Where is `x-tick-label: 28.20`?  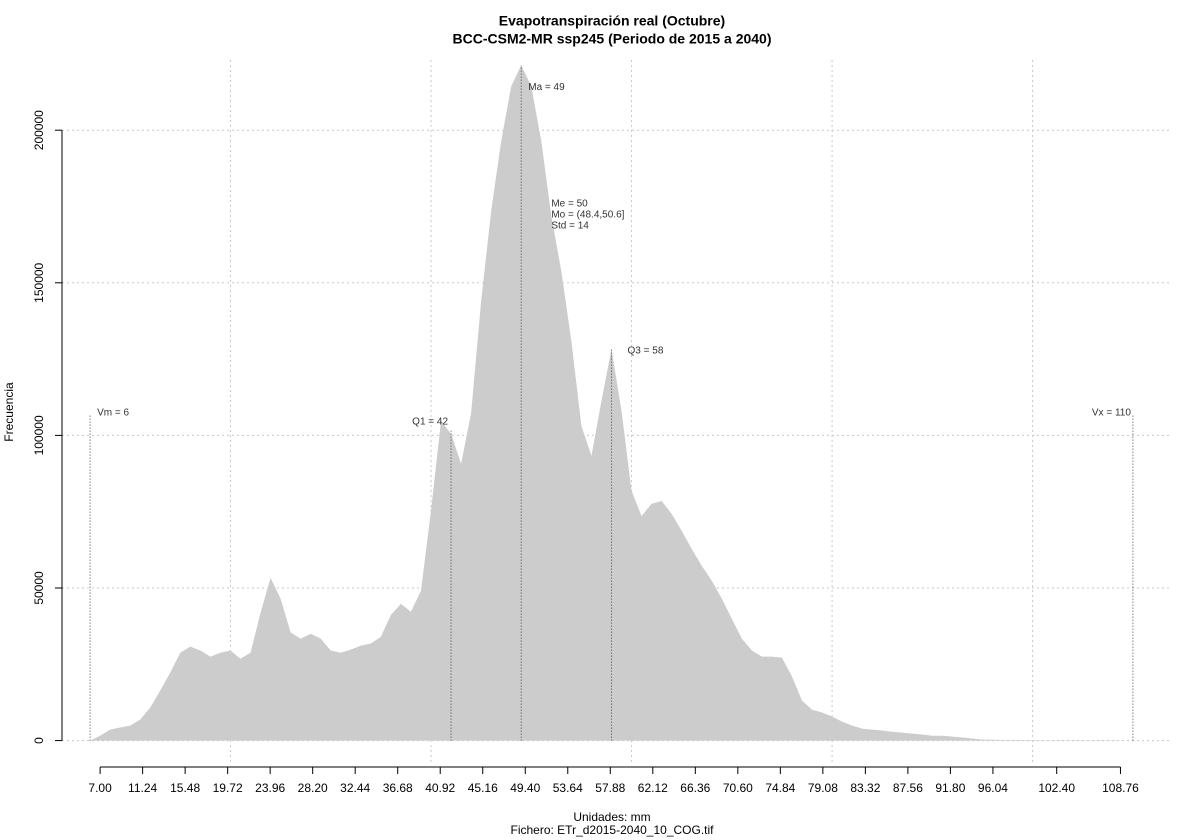
x-tick-label: 28.20 is located at coordinates (313, 788).